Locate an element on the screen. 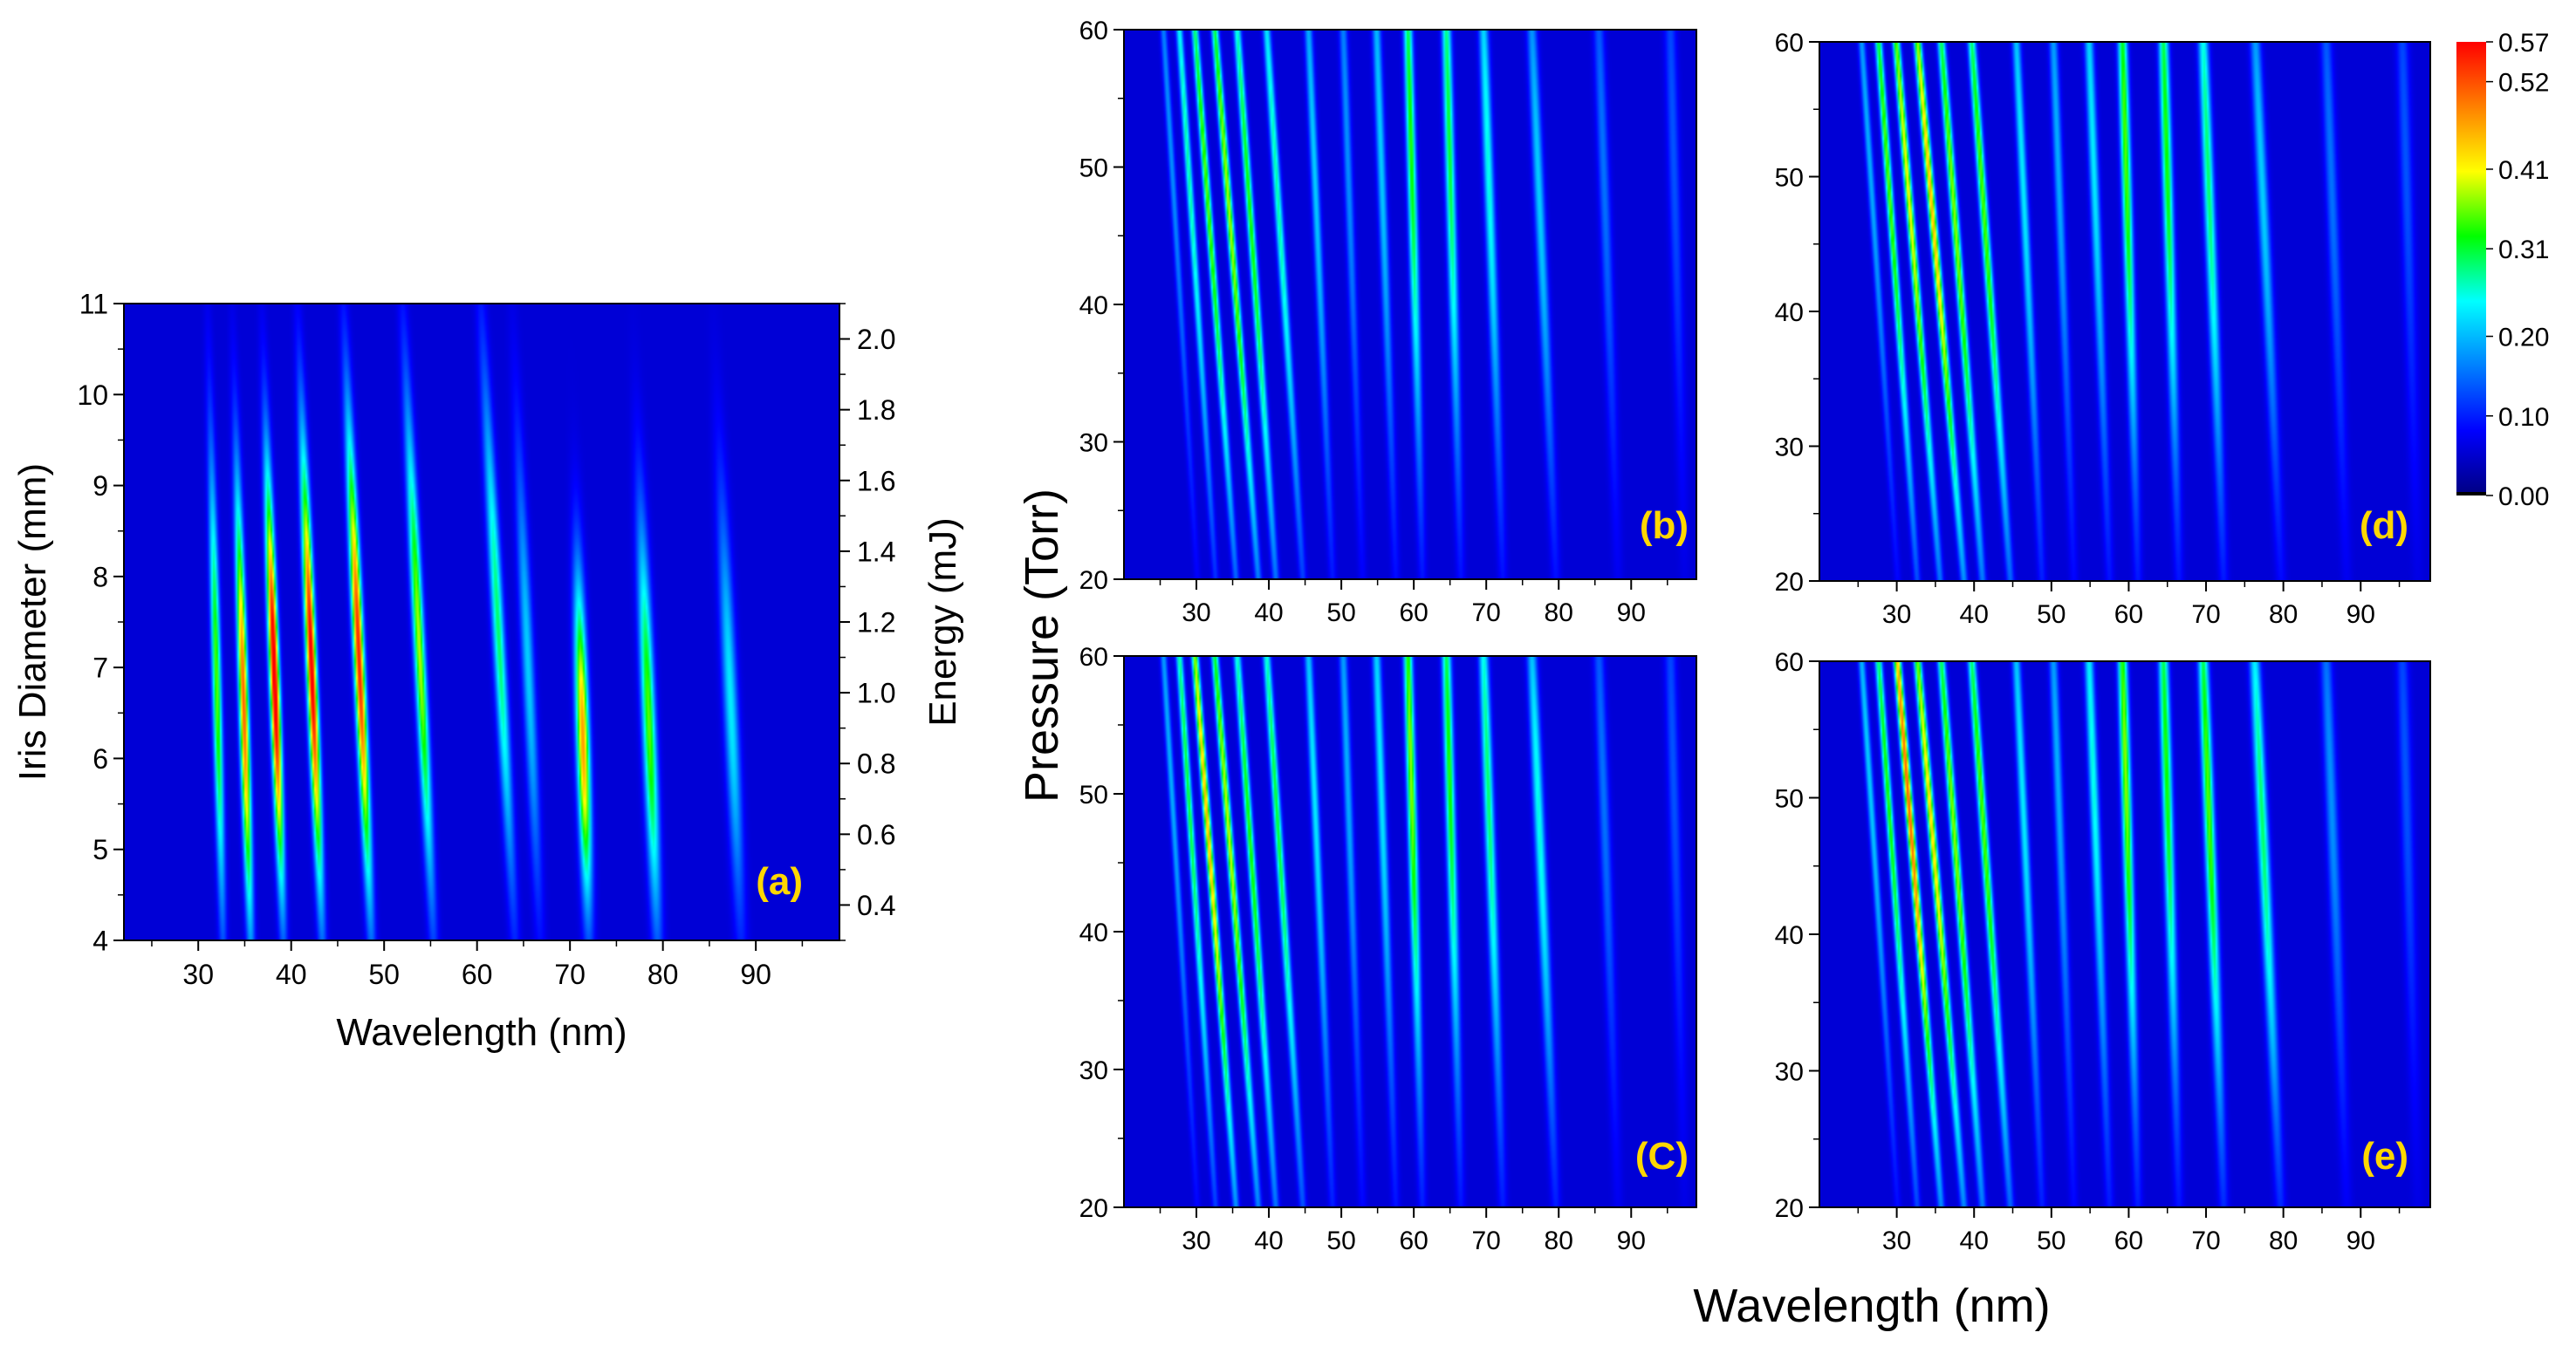 The image size is (2576, 1353). colorbar-gradient is located at coordinates (2471, 268).